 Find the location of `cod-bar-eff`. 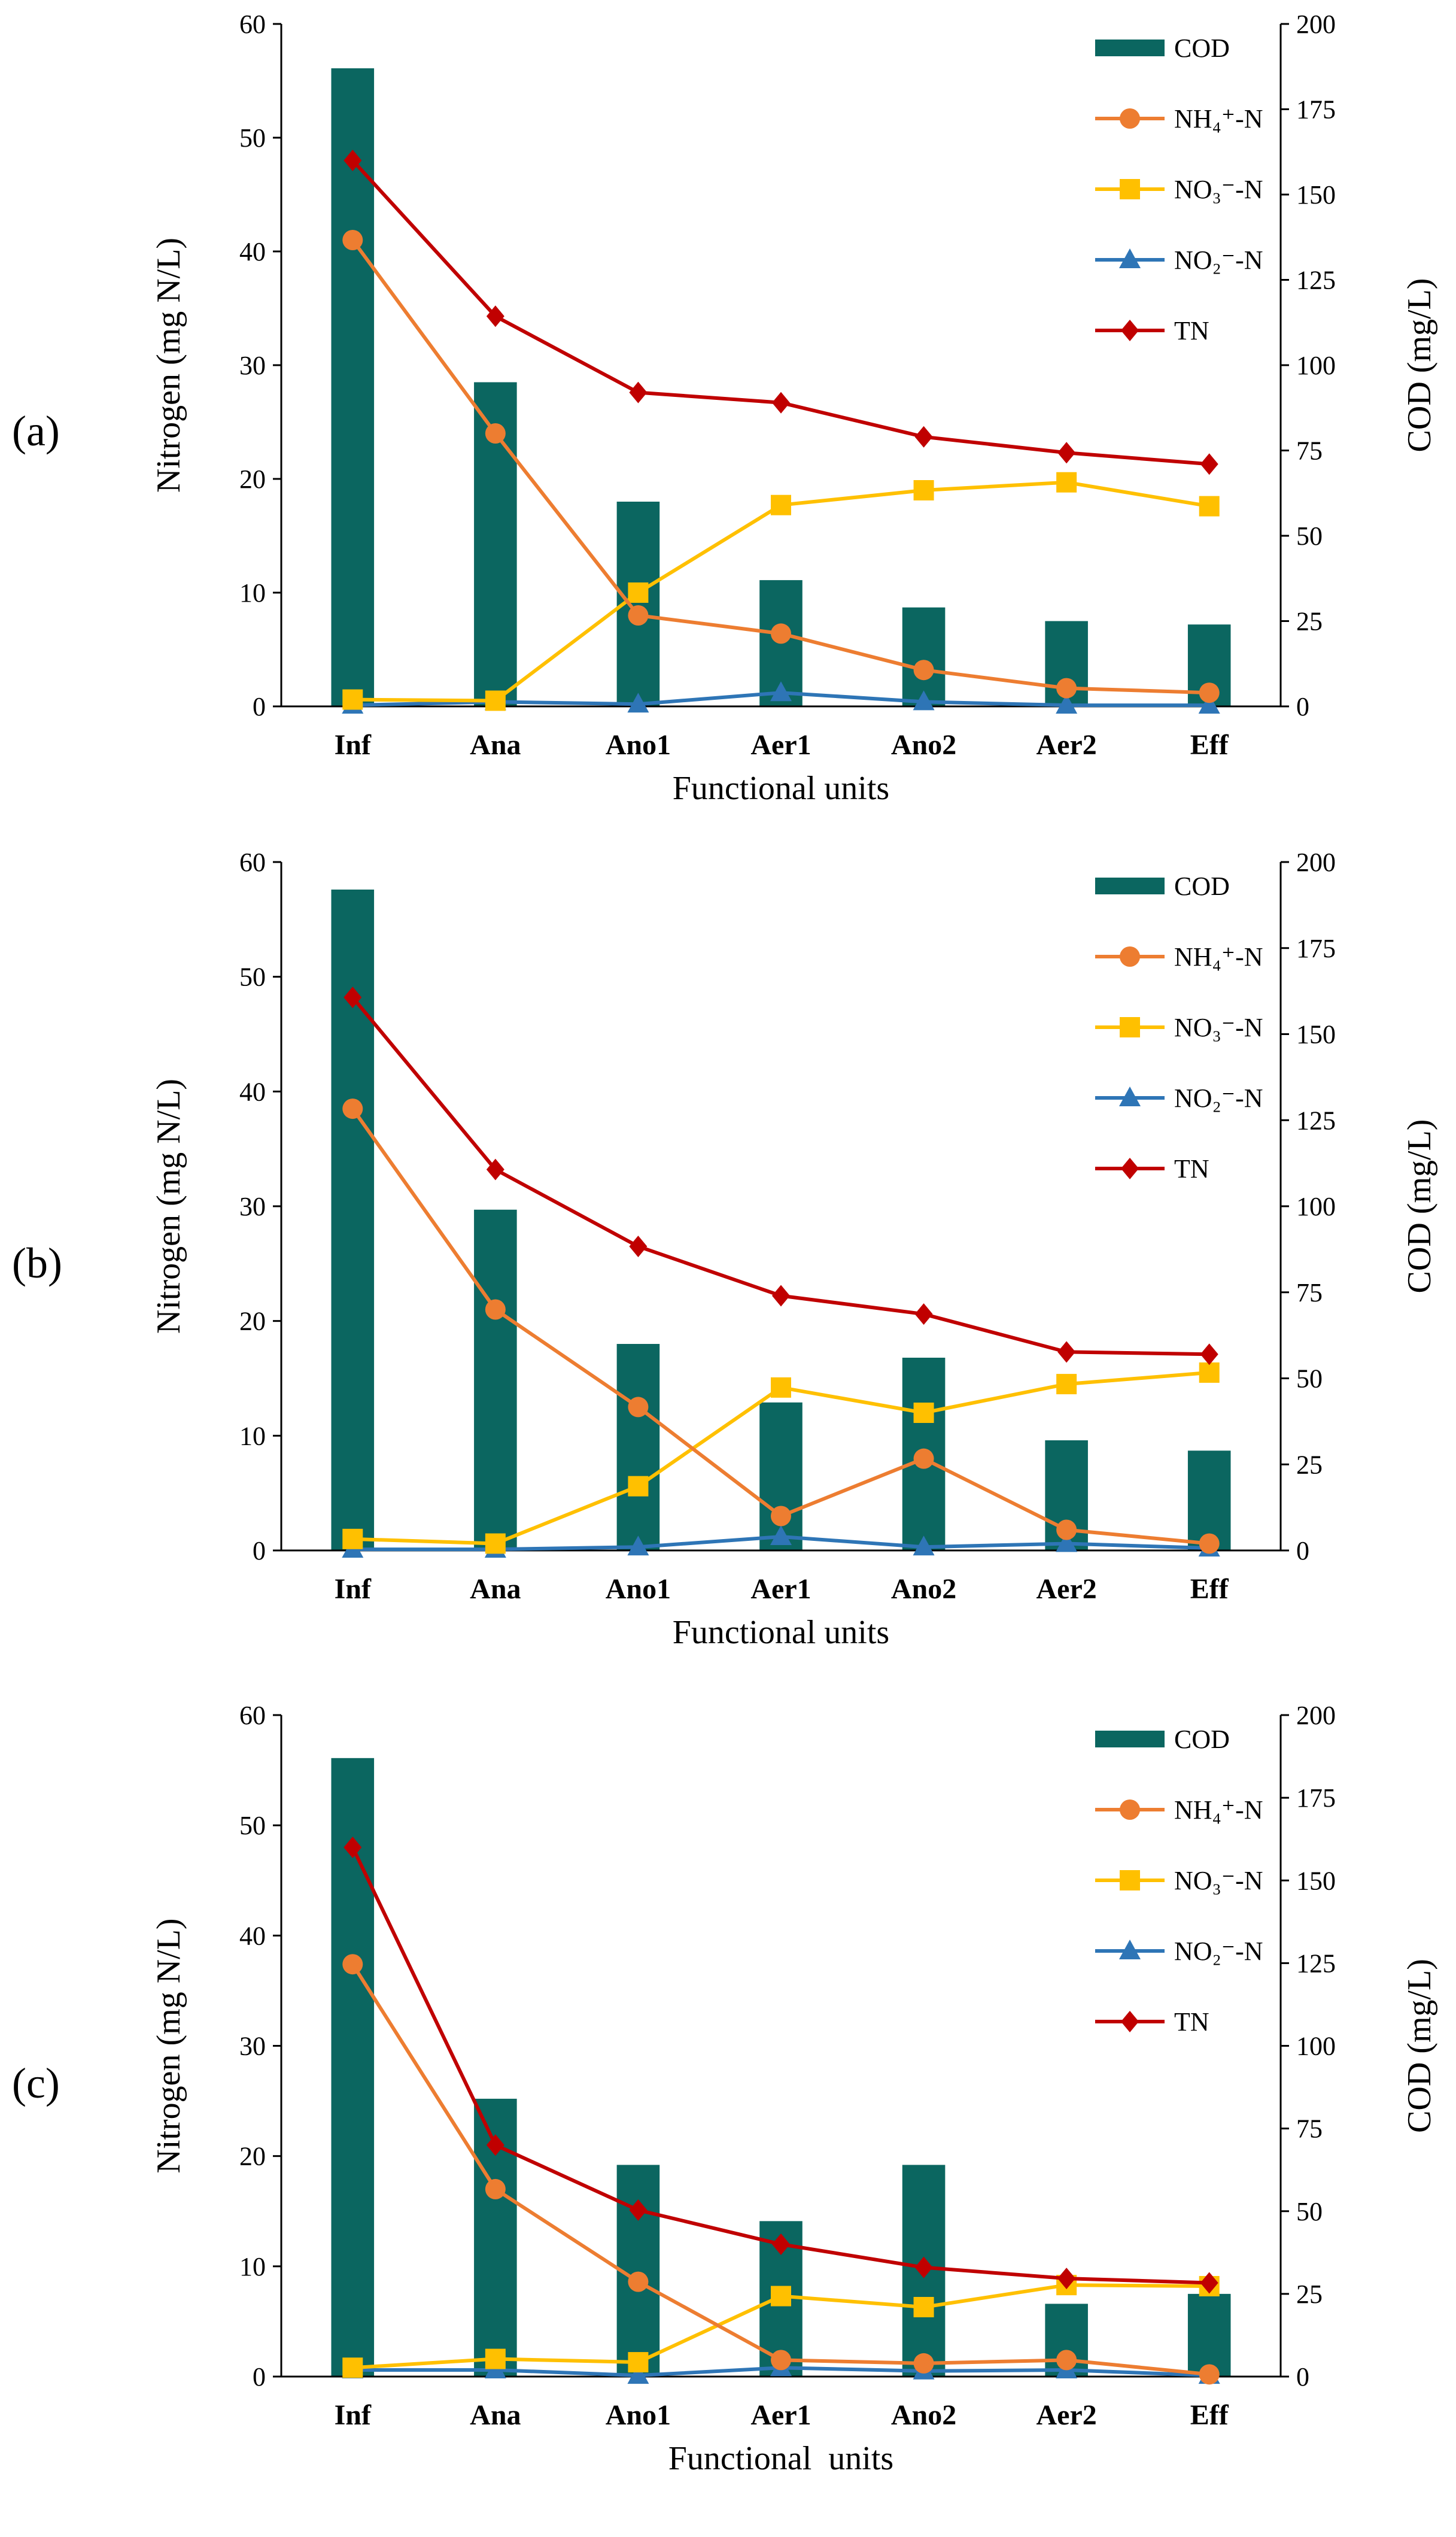

cod-bar-eff is located at coordinates (1209, 2335).